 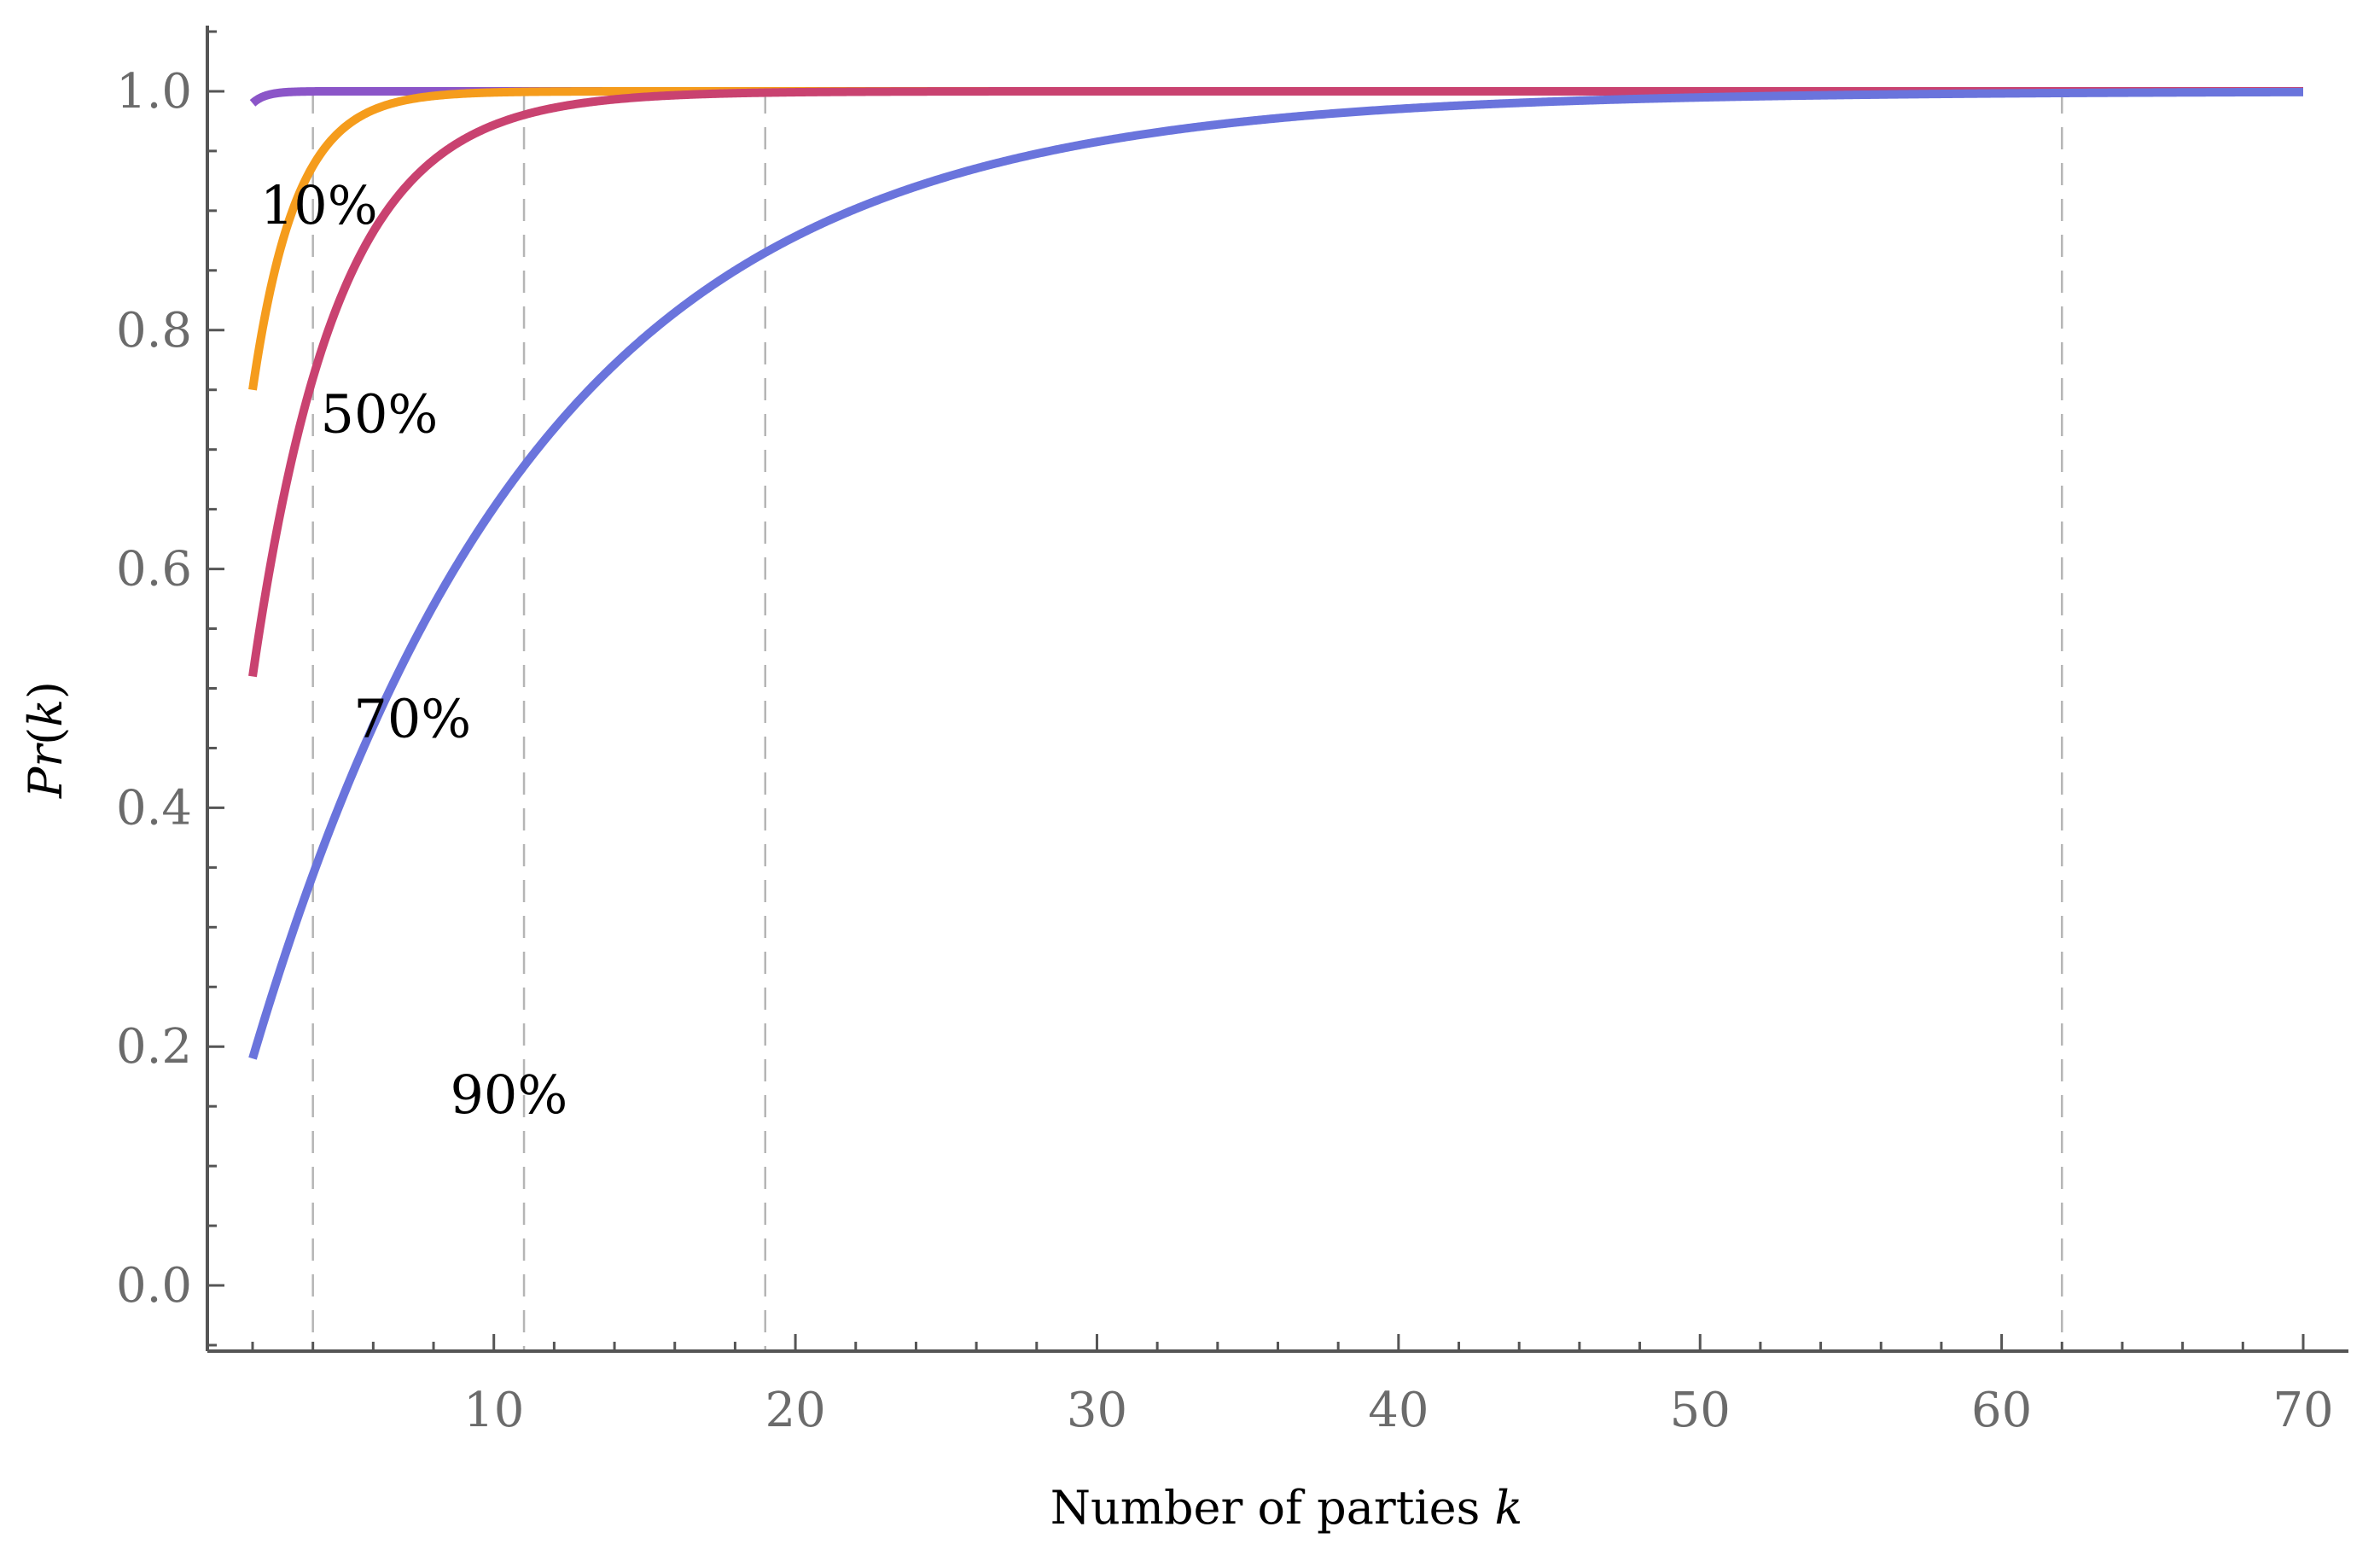 I want to click on y-tick-label: 0.8, so click(x=154, y=331).